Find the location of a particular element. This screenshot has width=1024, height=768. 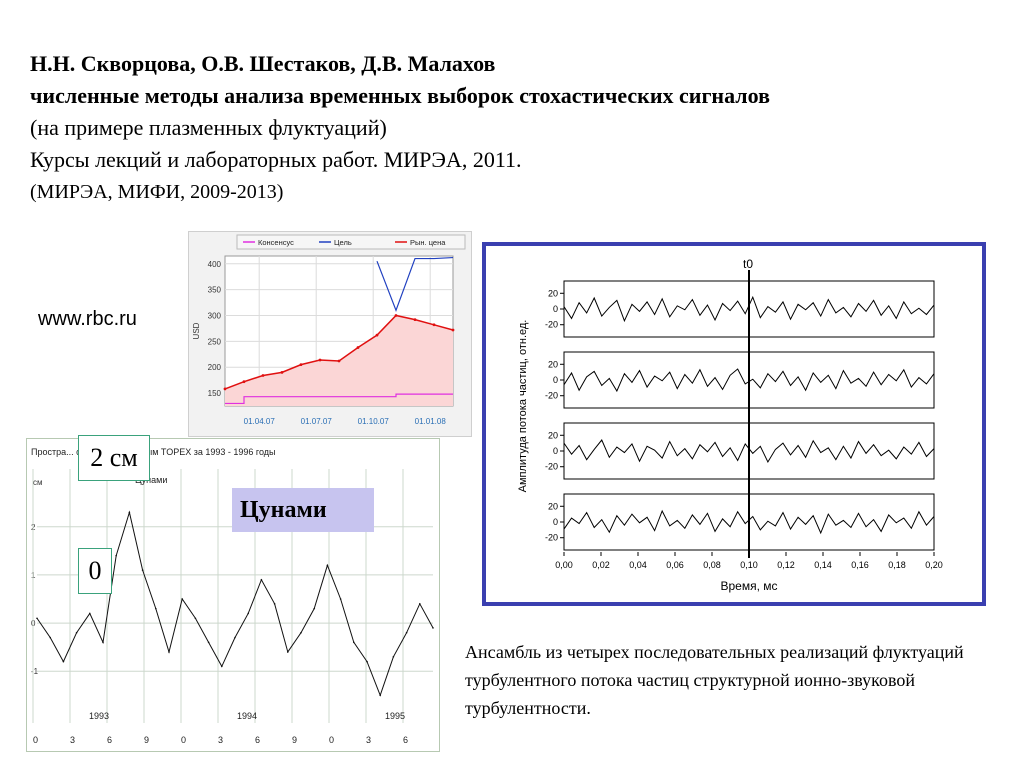

turb-xtick-label: 0,00 is located at coordinates (564, 565).